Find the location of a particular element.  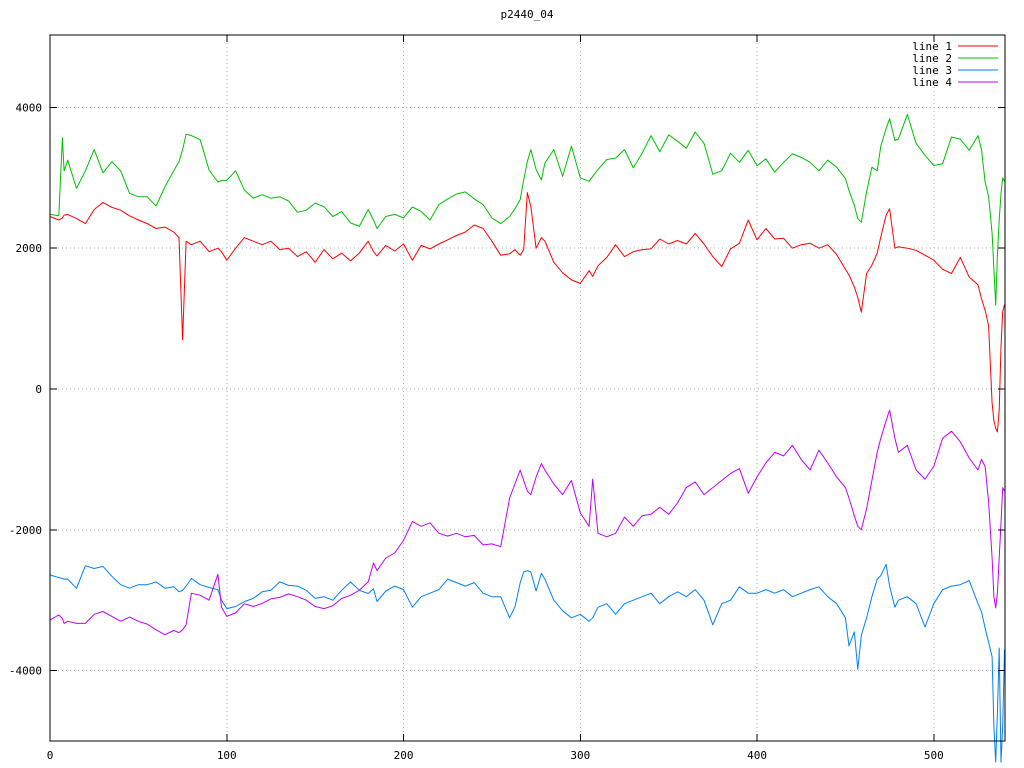

legend-entry-4: line 4 is located at coordinates (955, 82).